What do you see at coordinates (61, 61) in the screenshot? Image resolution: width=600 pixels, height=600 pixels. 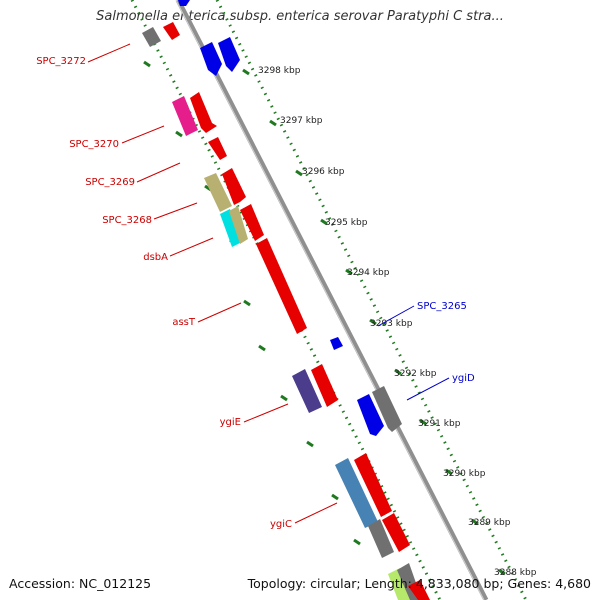 I see `gene-label-SPC_3272: SPC_3272` at bounding box center [61, 61].